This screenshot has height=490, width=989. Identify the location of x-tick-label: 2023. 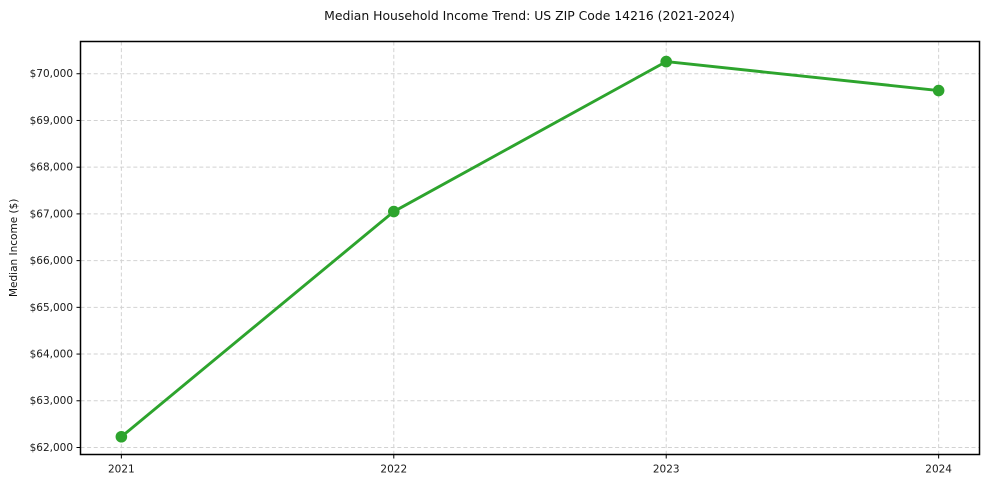
(666, 470).